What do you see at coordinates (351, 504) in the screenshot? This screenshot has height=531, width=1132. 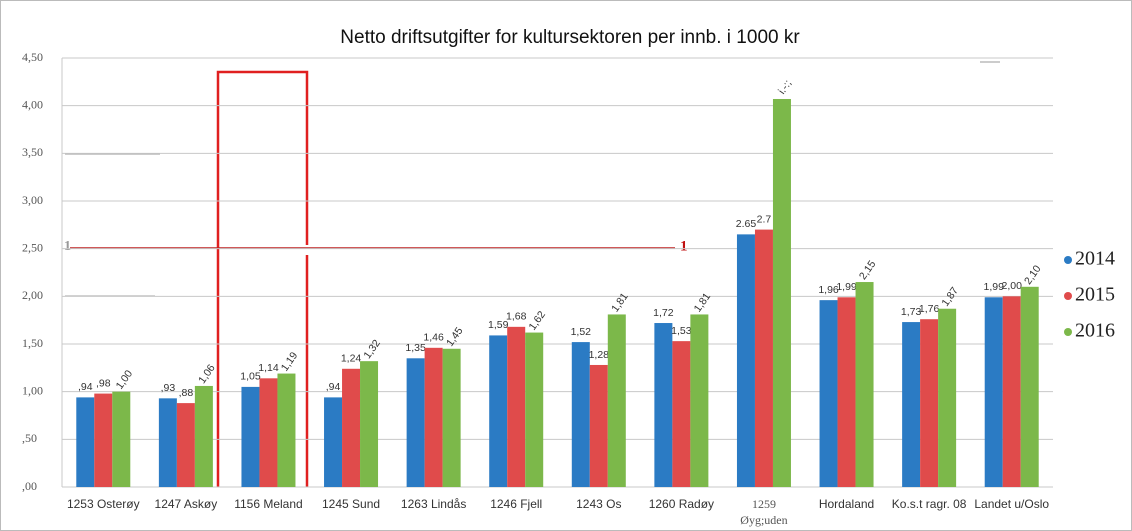 I see `x-tick-label: 1245 Sund` at bounding box center [351, 504].